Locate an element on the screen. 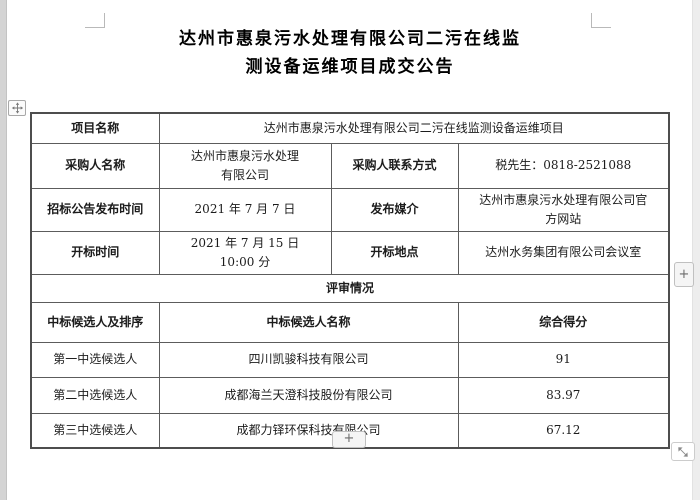  candidate-score-3: 67.12 is located at coordinates (563, 430).